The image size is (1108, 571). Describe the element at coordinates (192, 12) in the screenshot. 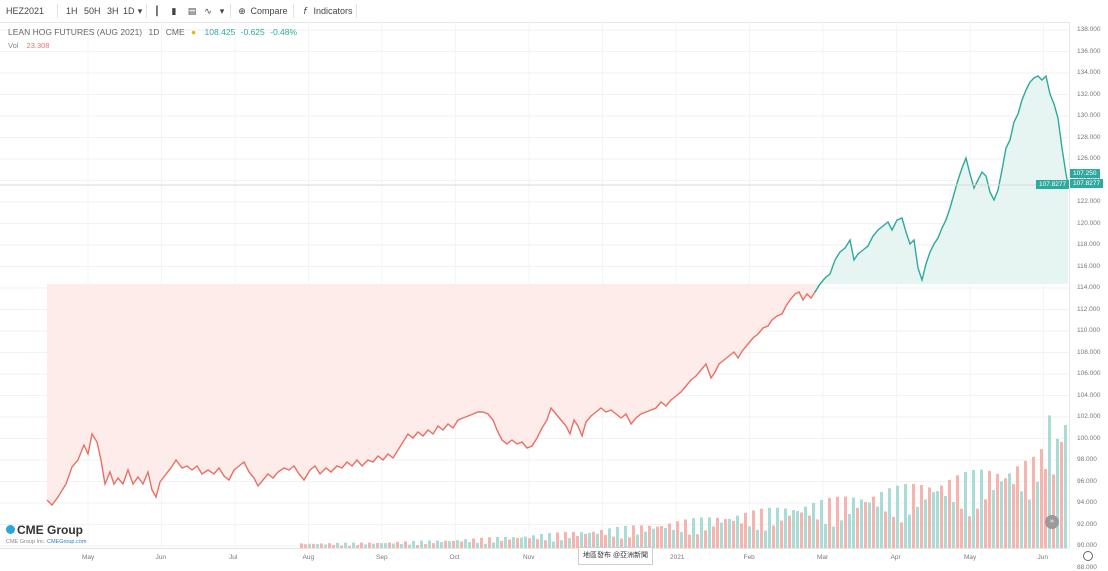

I see `column-chart-icon: ▤` at that location.